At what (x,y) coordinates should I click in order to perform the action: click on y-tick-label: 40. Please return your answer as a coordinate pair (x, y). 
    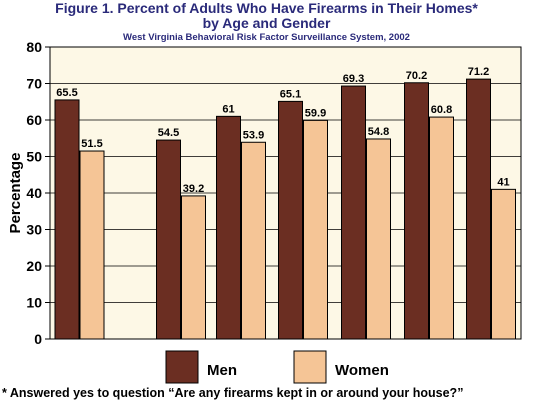
    Looking at the image, I should click on (34, 193).